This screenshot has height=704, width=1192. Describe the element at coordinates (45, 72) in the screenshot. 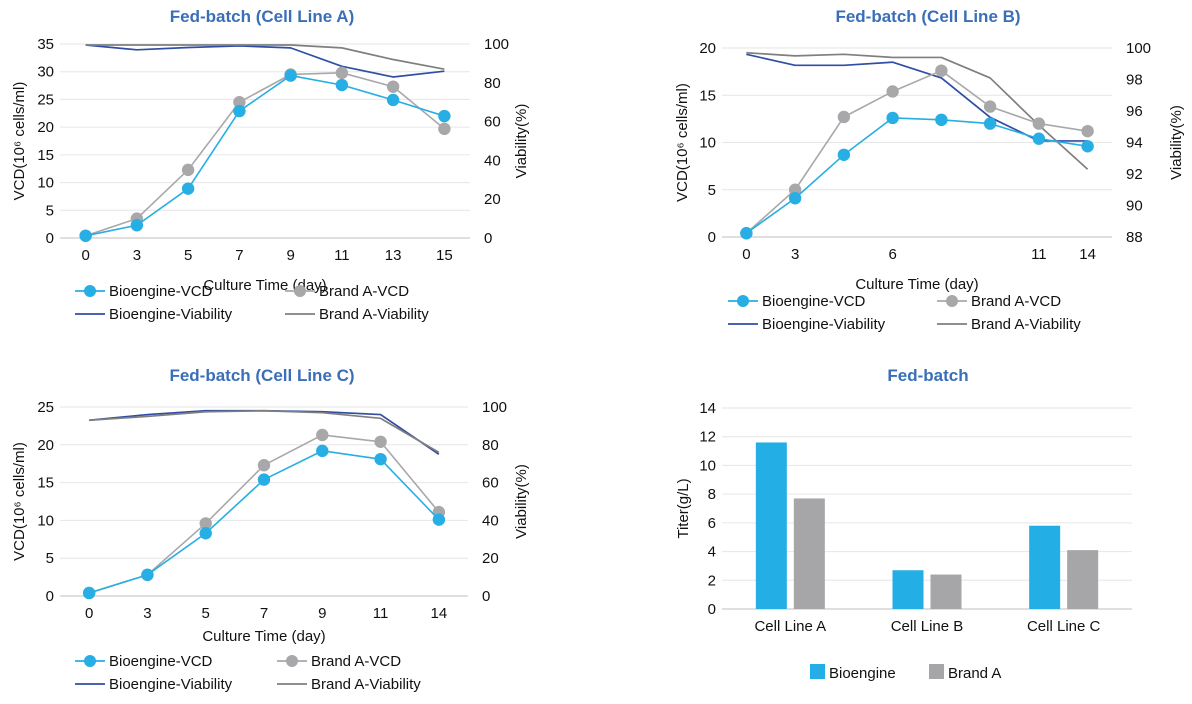

I see `y-tick-label: 30` at that location.